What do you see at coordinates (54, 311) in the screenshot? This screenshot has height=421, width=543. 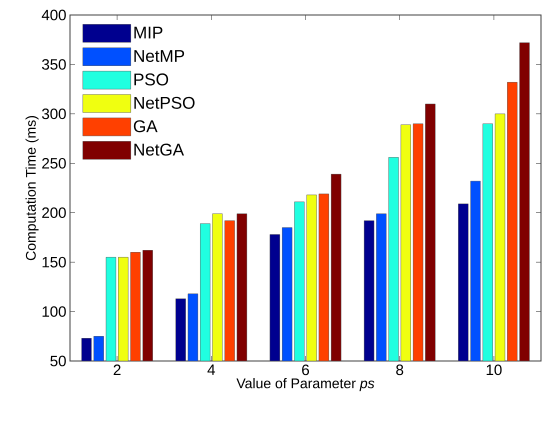 I see `y-tick-label: 100` at bounding box center [54, 311].